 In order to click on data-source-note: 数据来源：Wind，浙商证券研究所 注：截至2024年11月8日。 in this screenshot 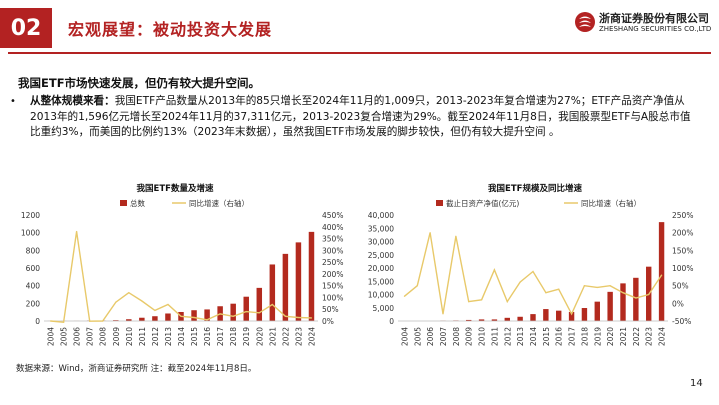, I will do `click(136, 369)`.